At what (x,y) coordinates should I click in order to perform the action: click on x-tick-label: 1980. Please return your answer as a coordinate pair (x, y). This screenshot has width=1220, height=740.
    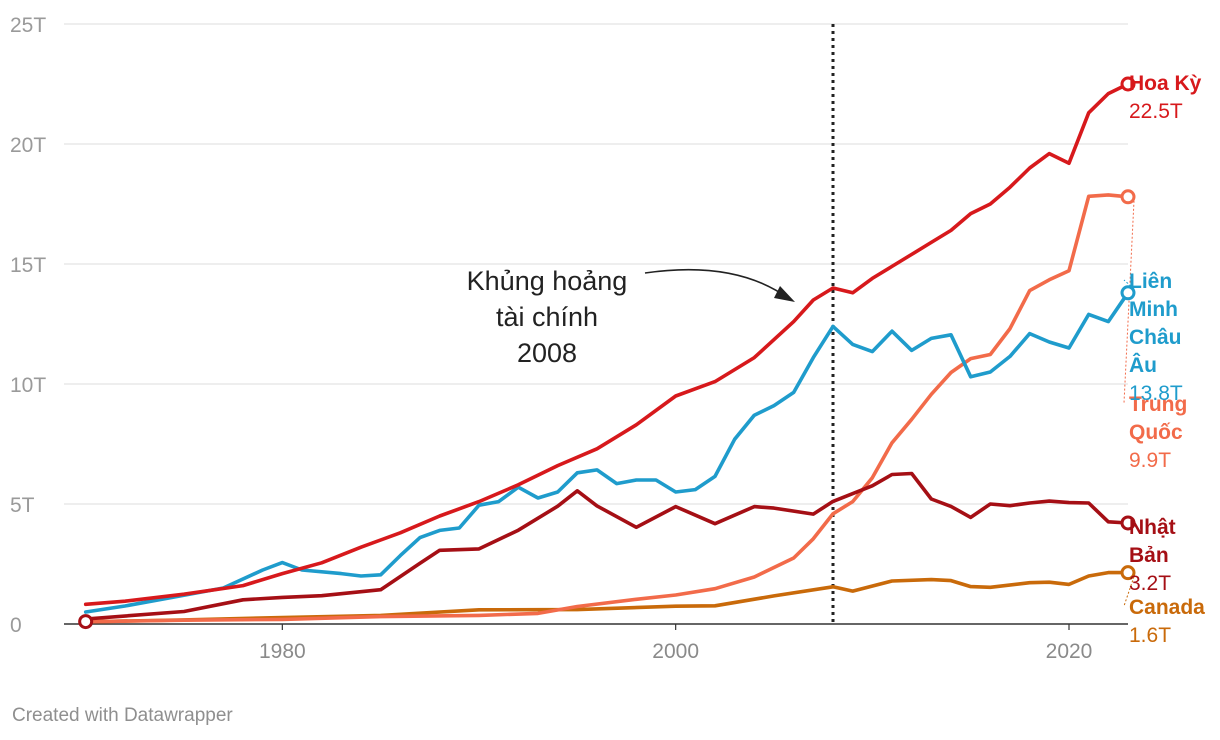
    Looking at the image, I should click on (282, 651).